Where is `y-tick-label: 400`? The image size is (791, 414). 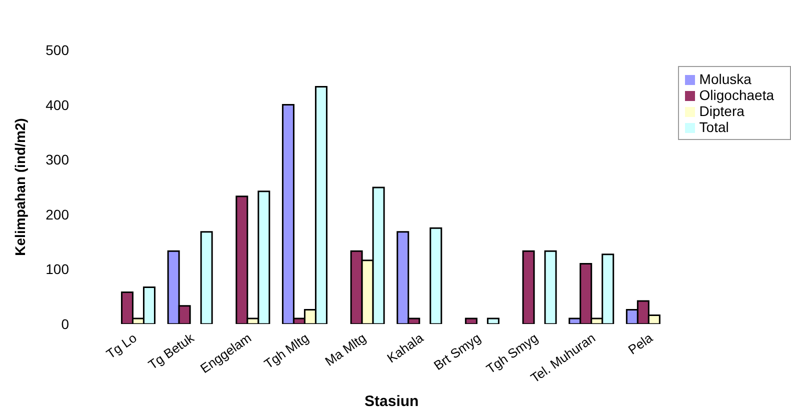
y-tick-label: 400 is located at coordinates (58, 104).